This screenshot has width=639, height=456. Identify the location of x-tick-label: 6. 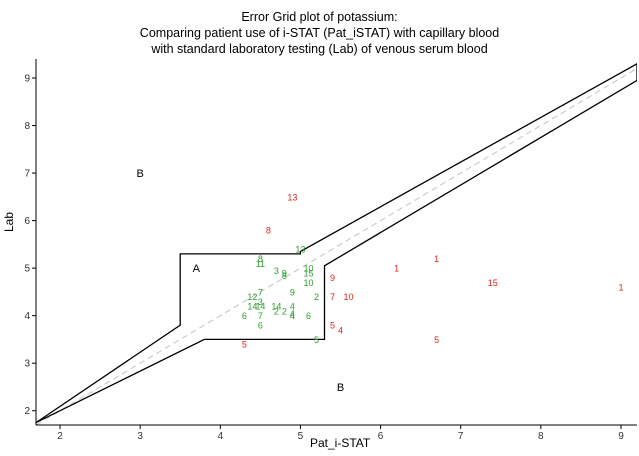
(381, 436).